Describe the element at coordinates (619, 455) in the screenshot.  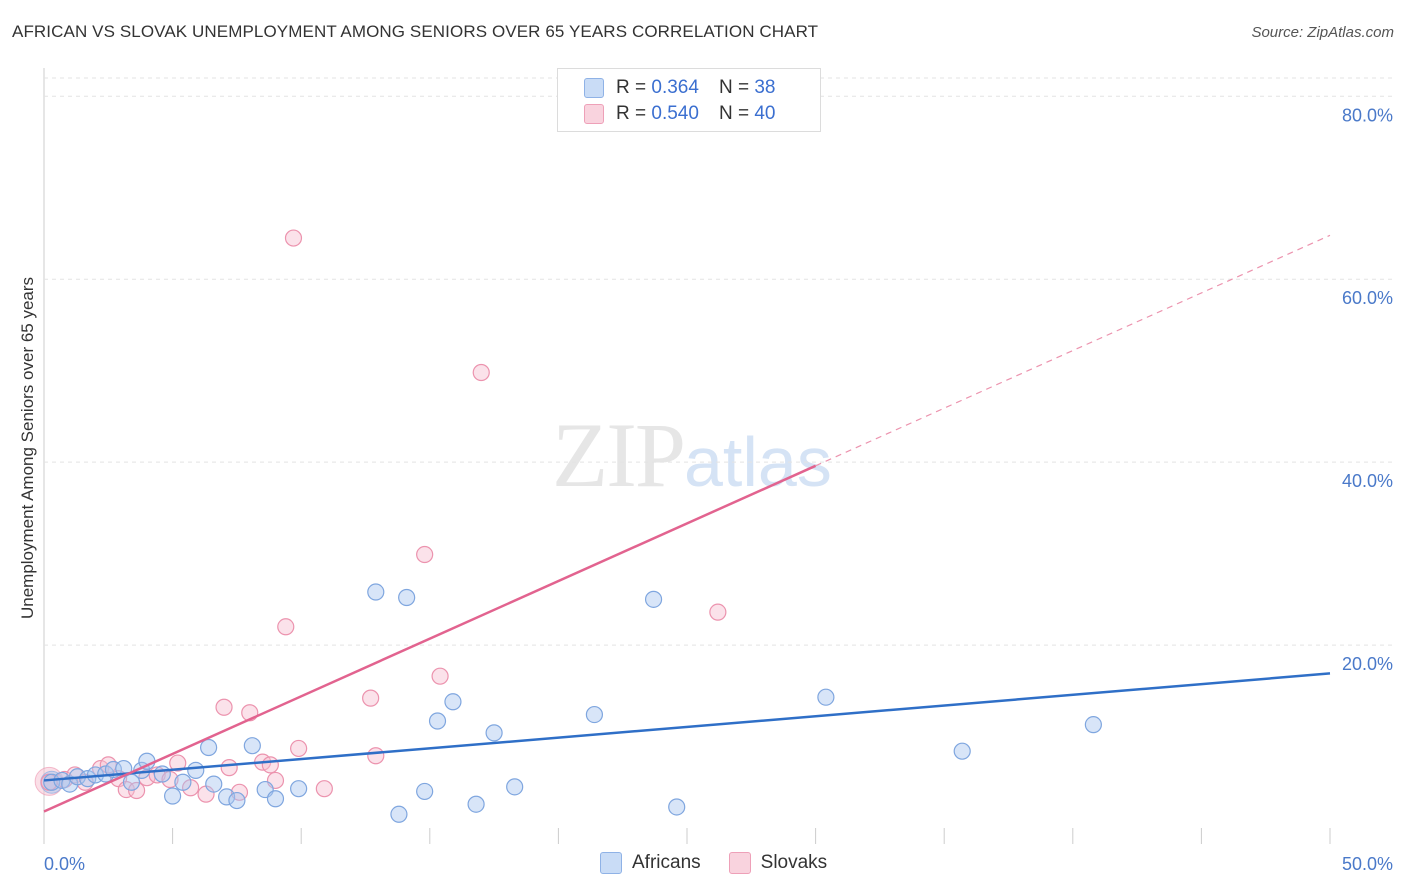
I see `watermark-zip: ZIP` at that location.